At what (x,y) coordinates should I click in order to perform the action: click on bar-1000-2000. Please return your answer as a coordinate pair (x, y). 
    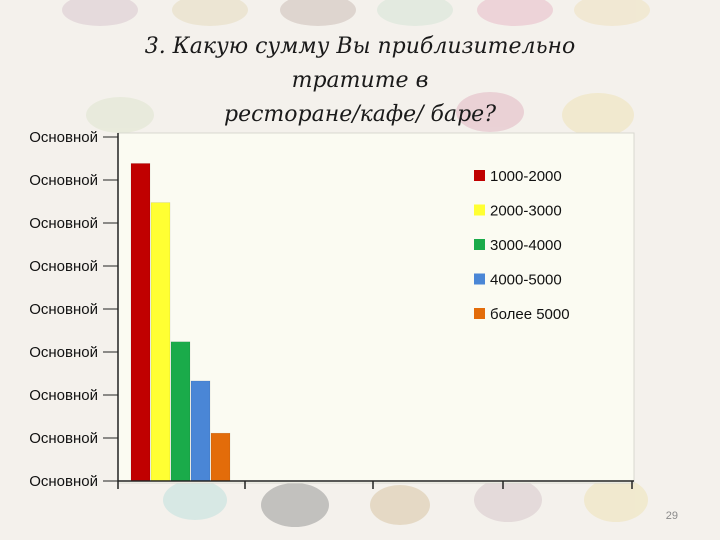
    Looking at the image, I should click on (140, 322).